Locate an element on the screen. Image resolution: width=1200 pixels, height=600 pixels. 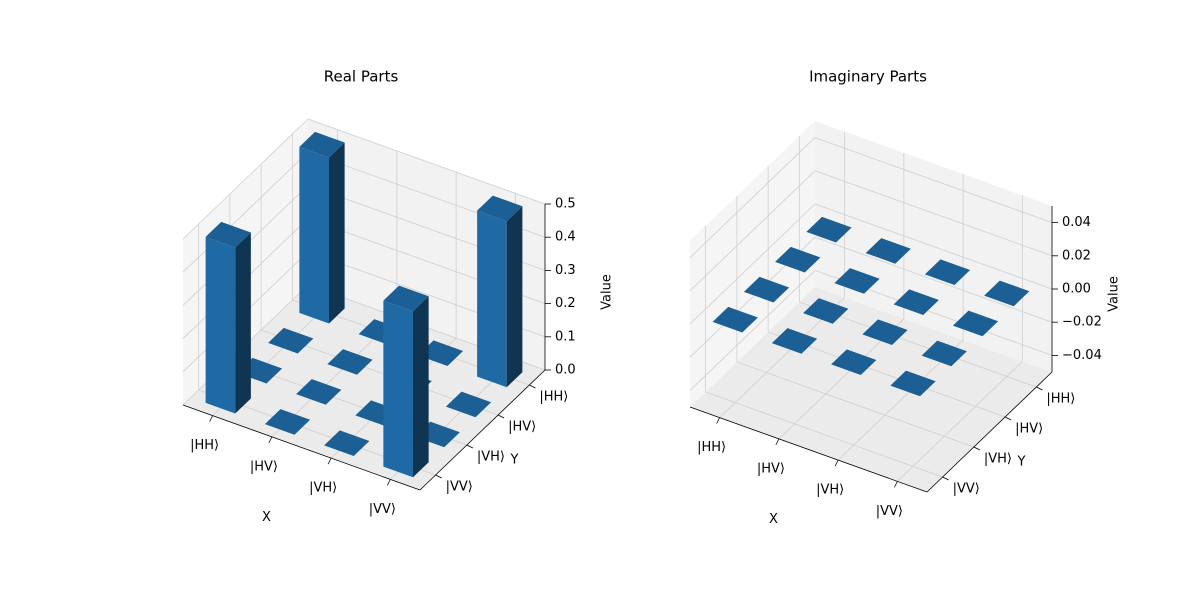
y-tick-label: |VV⟩ is located at coordinates (459, 487).